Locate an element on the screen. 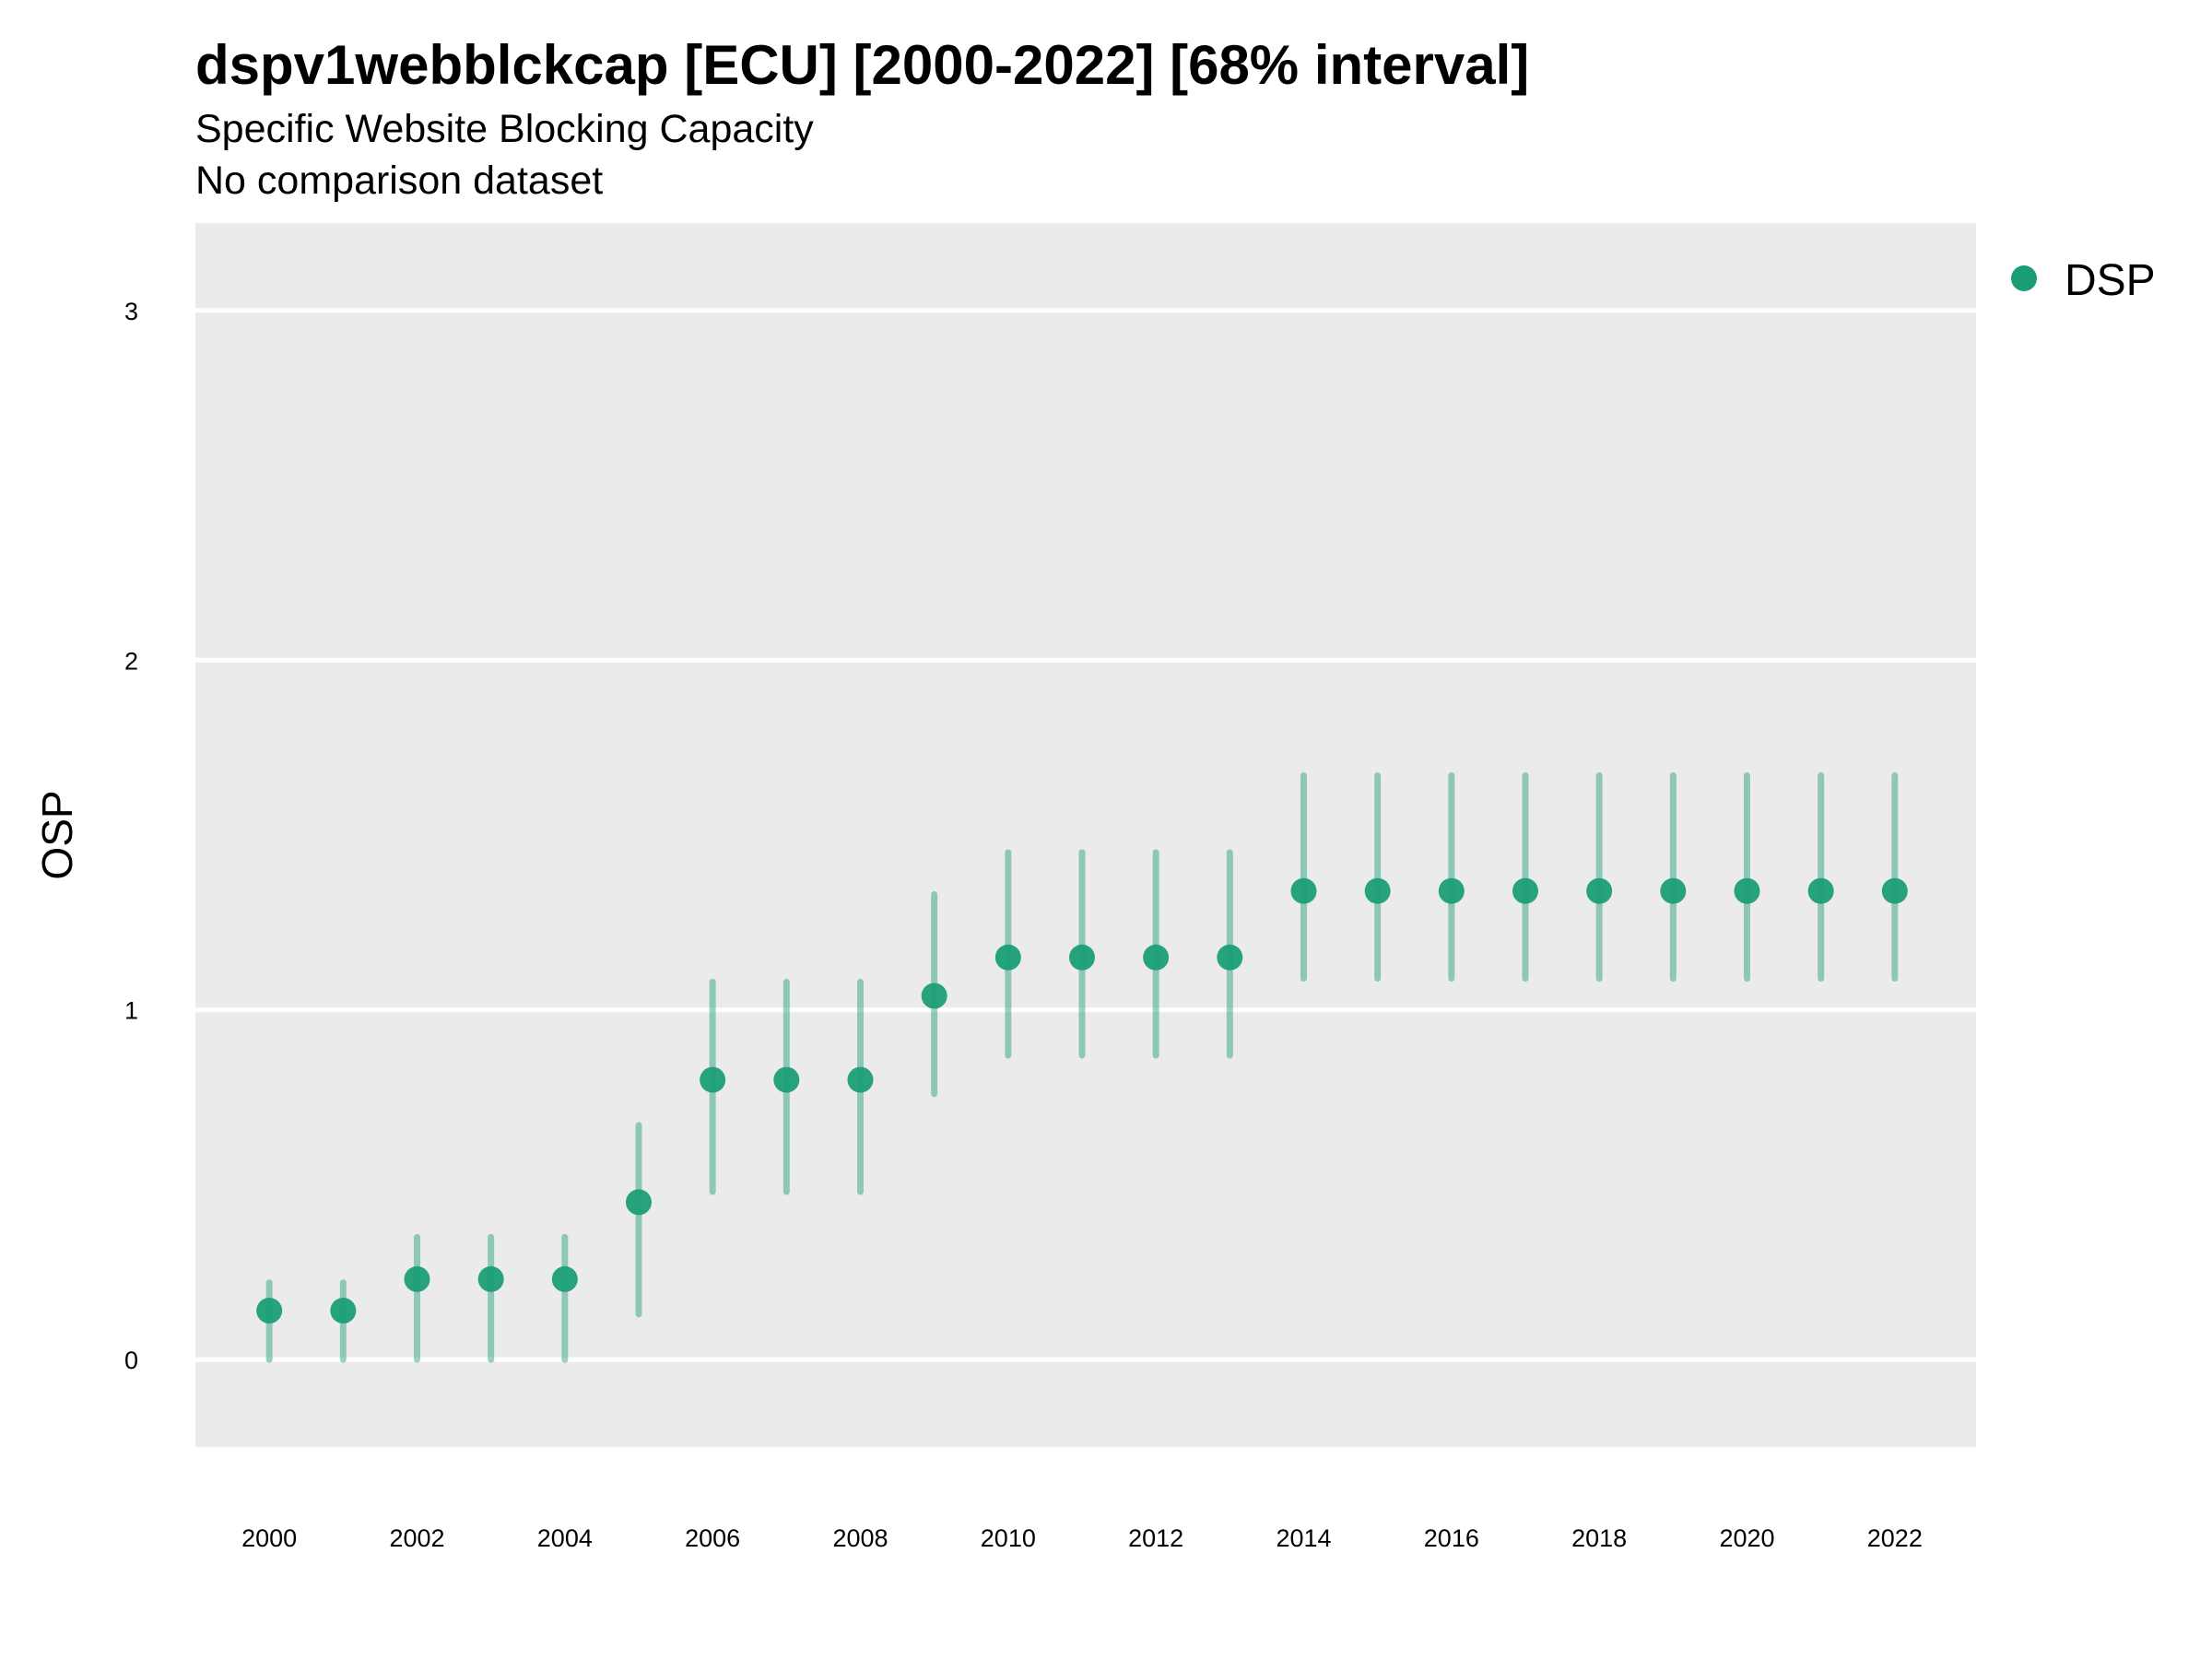 The image size is (2212, 1659). x-tick-label: 2004 is located at coordinates (565, 1538).